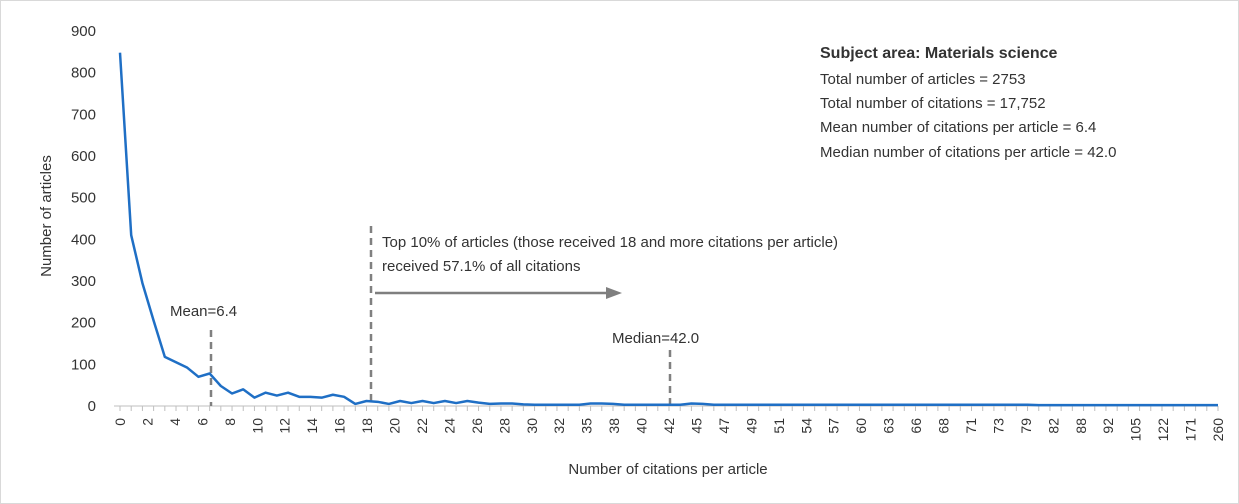 This screenshot has width=1239, height=504. I want to click on x-tick-label: 122, so click(1163, 430).